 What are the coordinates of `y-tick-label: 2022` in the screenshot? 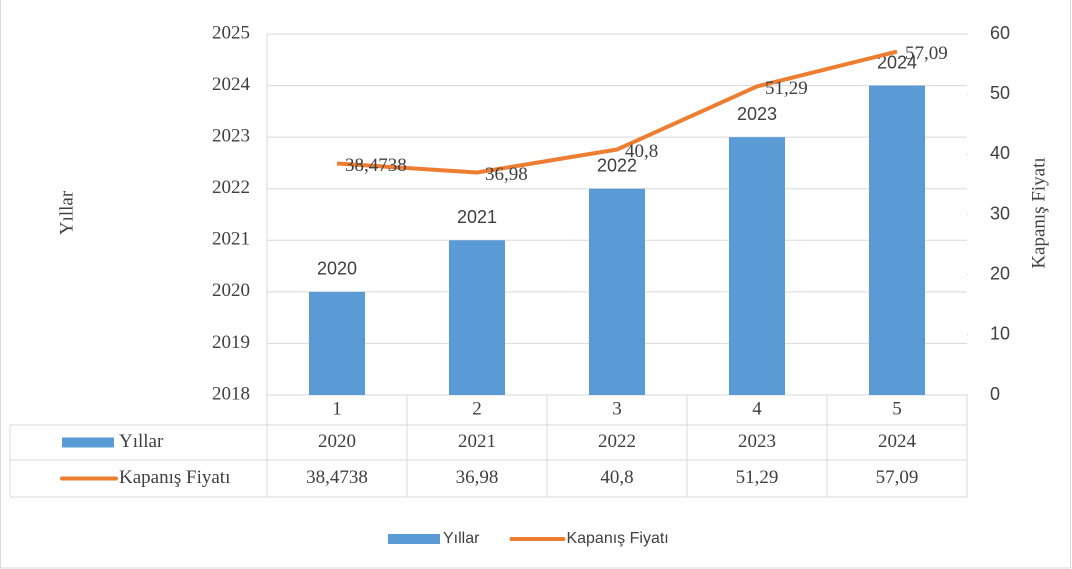 It's located at (231, 187).